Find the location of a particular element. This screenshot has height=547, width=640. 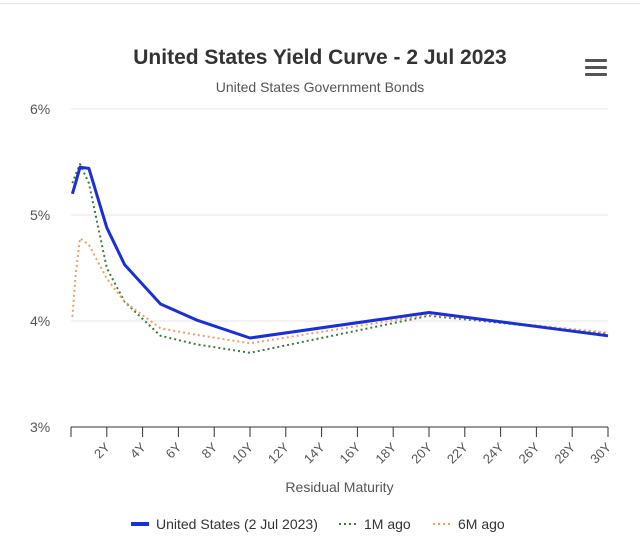

legend-item-0: United States (2 Jul 2023) is located at coordinates (224, 524).